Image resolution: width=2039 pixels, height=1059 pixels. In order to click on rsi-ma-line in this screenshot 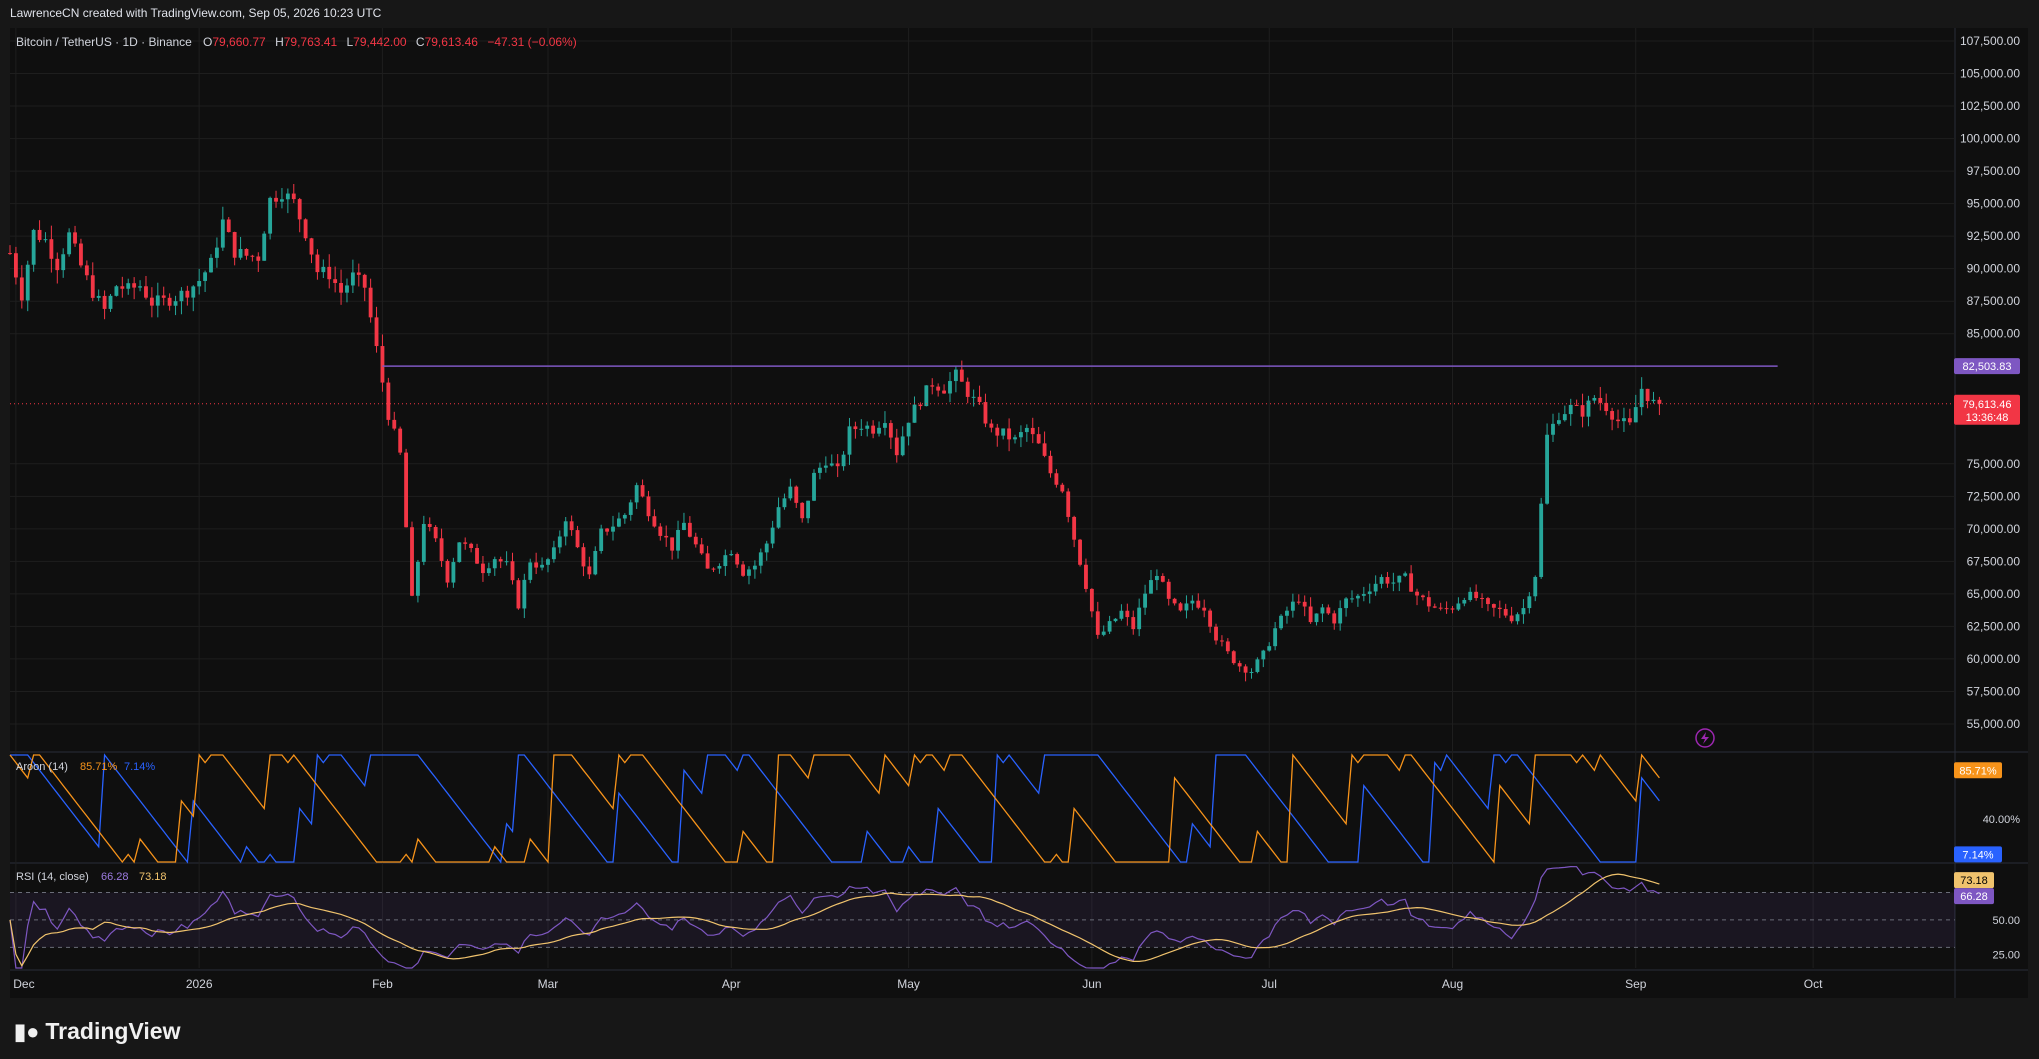, I will do `click(834, 920)`.